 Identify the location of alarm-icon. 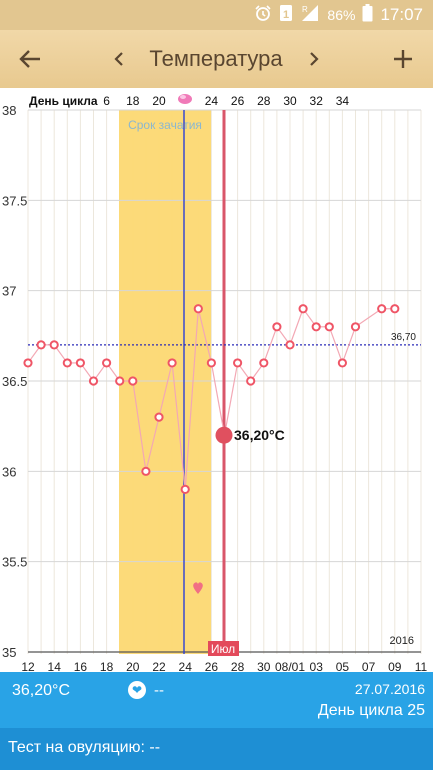
(263, 15).